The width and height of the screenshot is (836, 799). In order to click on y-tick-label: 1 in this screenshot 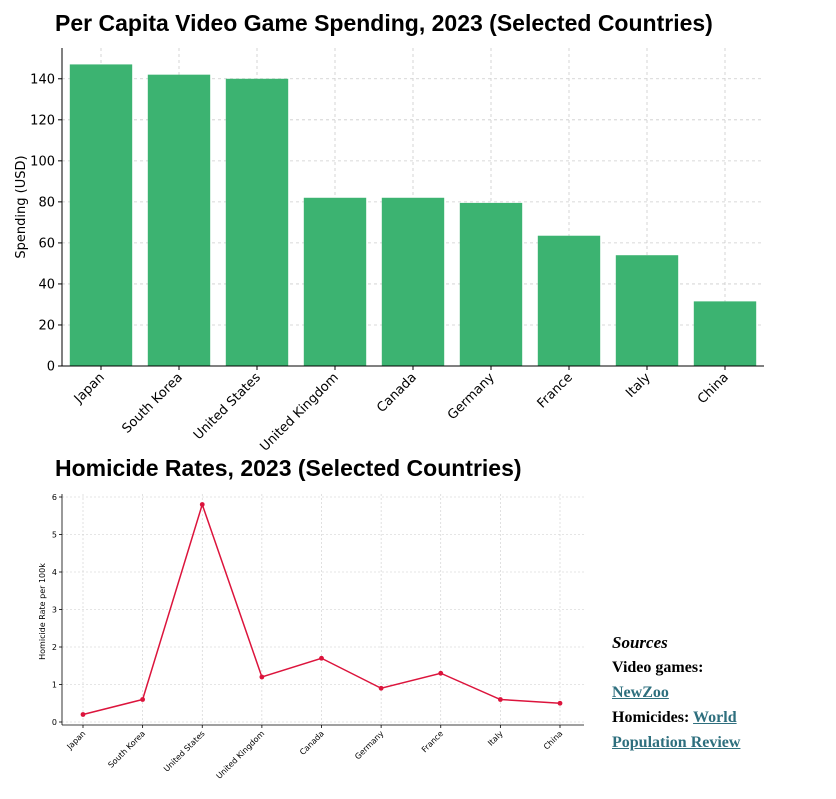, I will do `click(54, 685)`.